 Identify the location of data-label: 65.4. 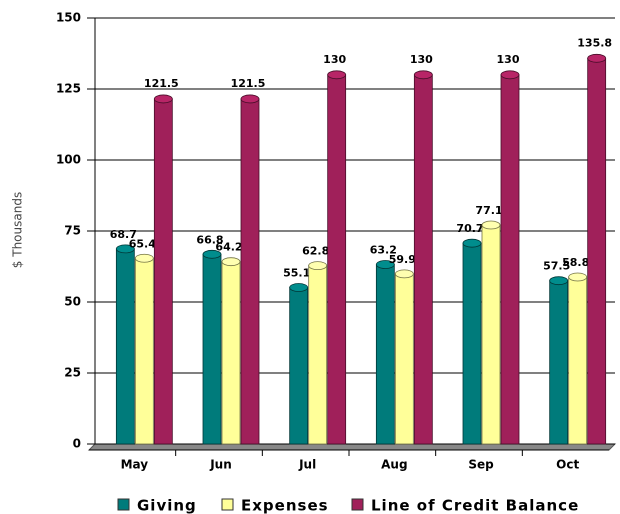
(142, 243).